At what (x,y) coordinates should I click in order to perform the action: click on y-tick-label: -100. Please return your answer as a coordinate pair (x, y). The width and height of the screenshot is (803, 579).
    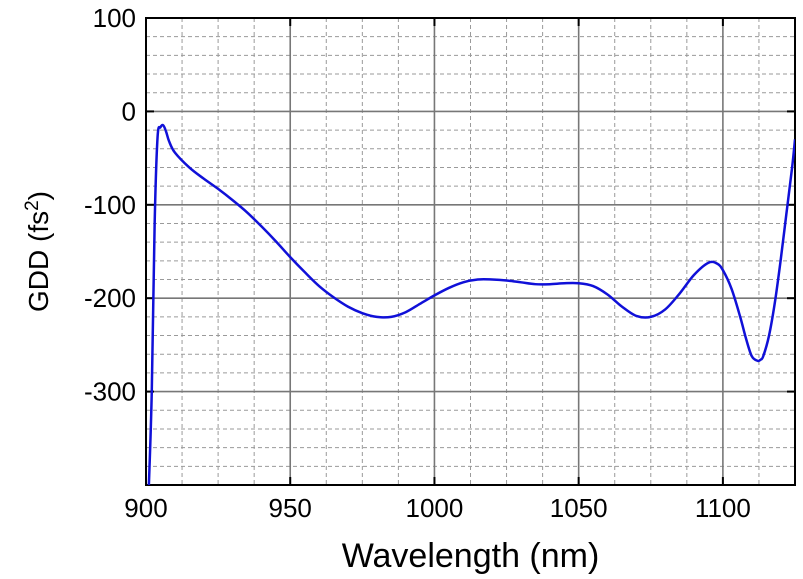
    Looking at the image, I should click on (110, 205).